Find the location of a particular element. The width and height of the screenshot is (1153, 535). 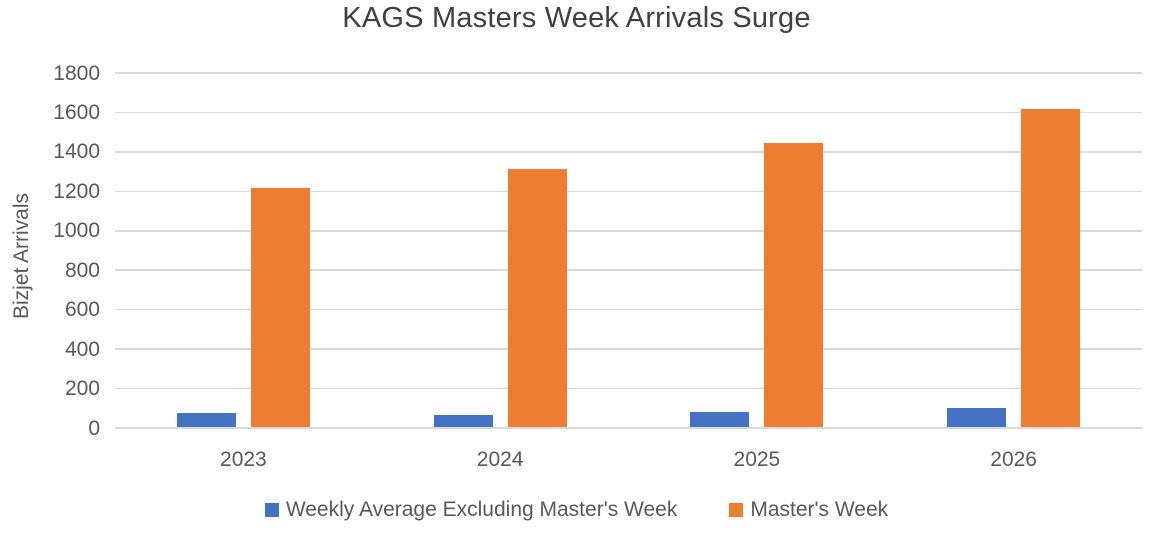

legend-label: Weekly Average Excluding Master's Week is located at coordinates (481, 509).